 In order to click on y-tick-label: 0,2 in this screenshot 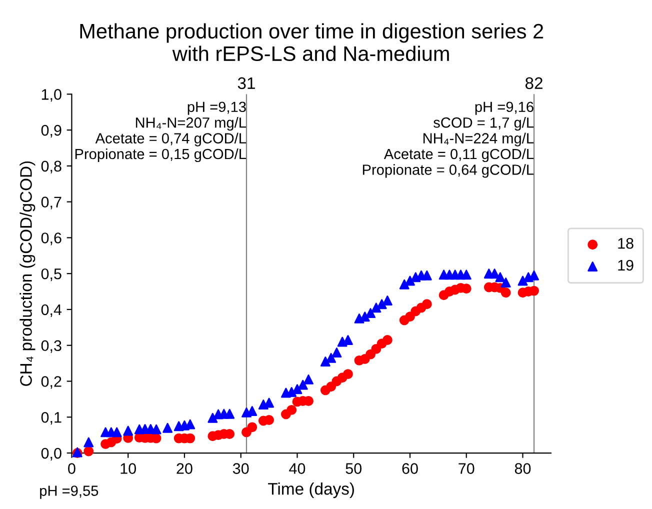, I will do `click(51, 382)`.